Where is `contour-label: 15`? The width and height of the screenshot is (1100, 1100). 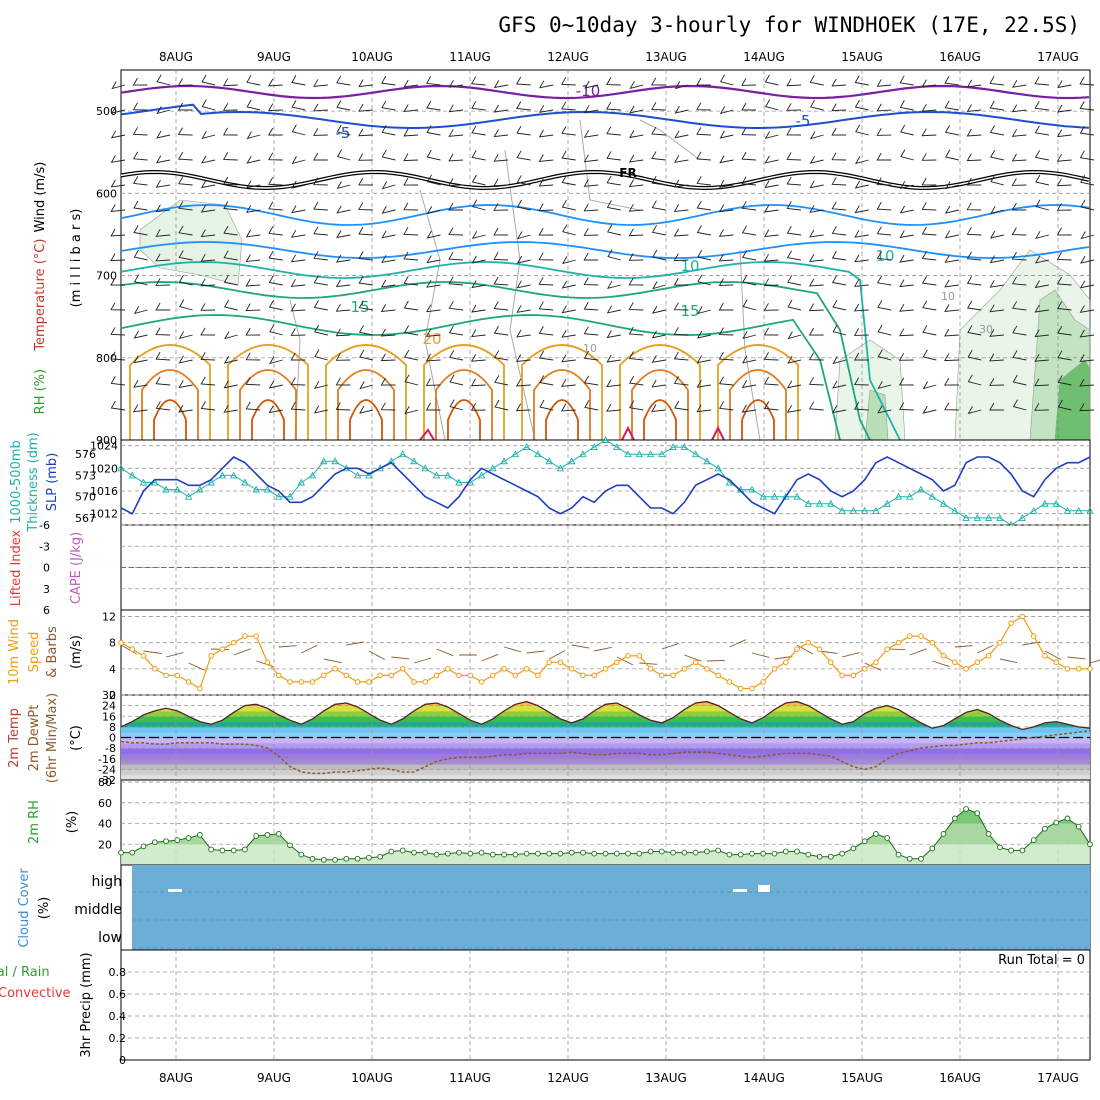 contour-label: 15 is located at coordinates (689, 311).